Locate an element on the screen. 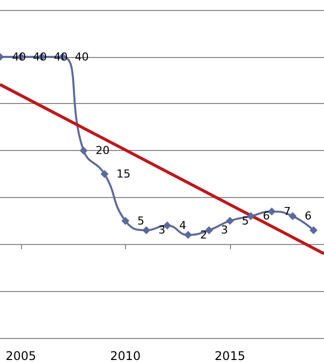 The height and width of the screenshot is (362, 324). x-tick-label: 2015 is located at coordinates (230, 355).